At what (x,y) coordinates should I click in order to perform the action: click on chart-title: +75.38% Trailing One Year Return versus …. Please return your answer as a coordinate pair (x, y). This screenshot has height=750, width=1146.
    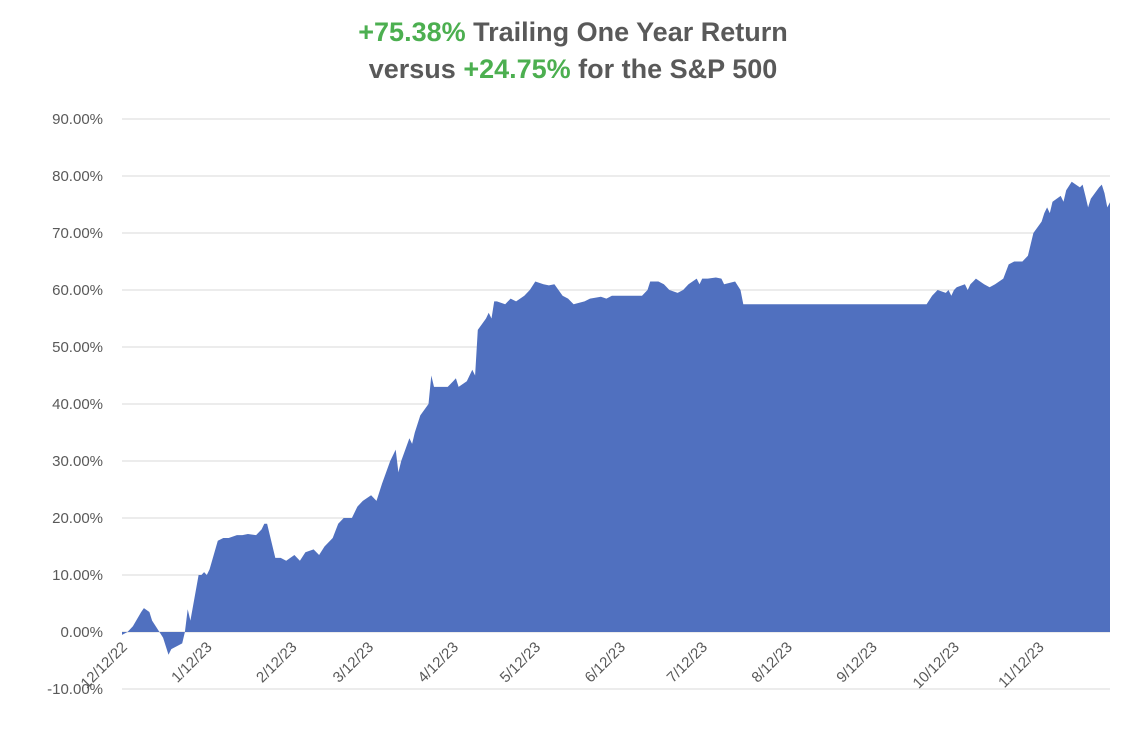
    Looking at the image, I should click on (573, 51).